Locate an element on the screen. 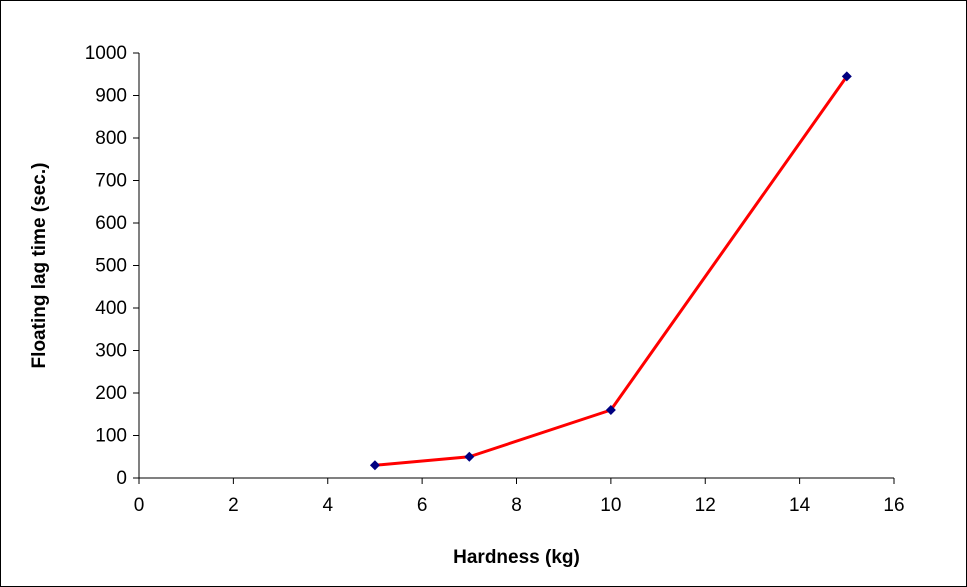  x-tick-label: 8 is located at coordinates (516, 505).